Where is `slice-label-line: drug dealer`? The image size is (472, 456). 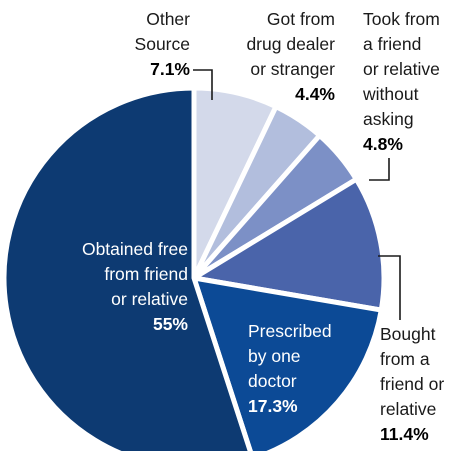 slice-label-line: drug dealer is located at coordinates (290, 44).